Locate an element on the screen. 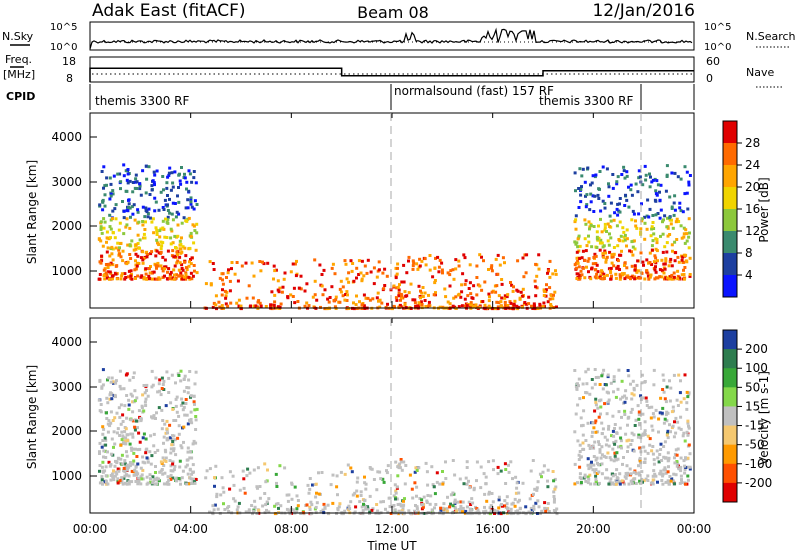 Image resolution: width=800 pixels, height=554 pixels. velocity-colorbar-tick-label: -200 is located at coordinates (758, 483).